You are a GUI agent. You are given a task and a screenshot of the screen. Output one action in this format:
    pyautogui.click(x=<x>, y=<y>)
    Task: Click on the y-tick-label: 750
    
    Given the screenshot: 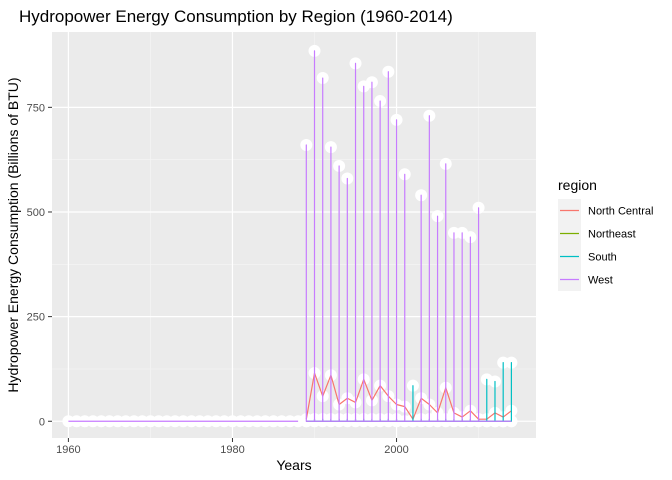 What is the action you would take?
    pyautogui.click(x=36, y=108)
    